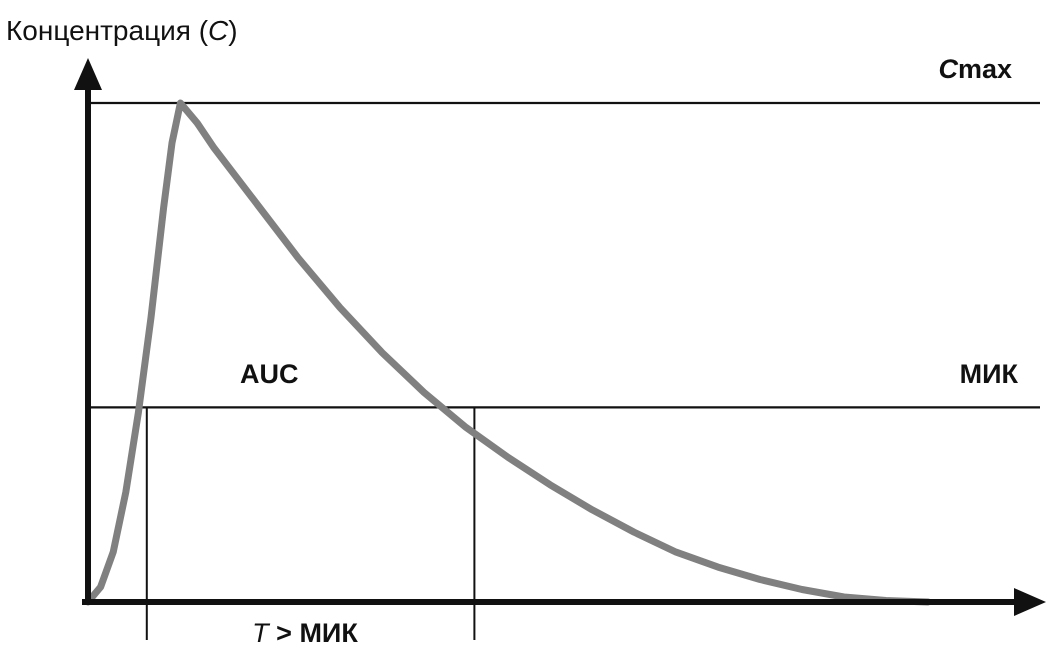 This screenshot has height=652, width=1047. Describe the element at coordinates (122, 30) in the screenshot. I see `y-axis-label: Концентрация (C)` at that location.